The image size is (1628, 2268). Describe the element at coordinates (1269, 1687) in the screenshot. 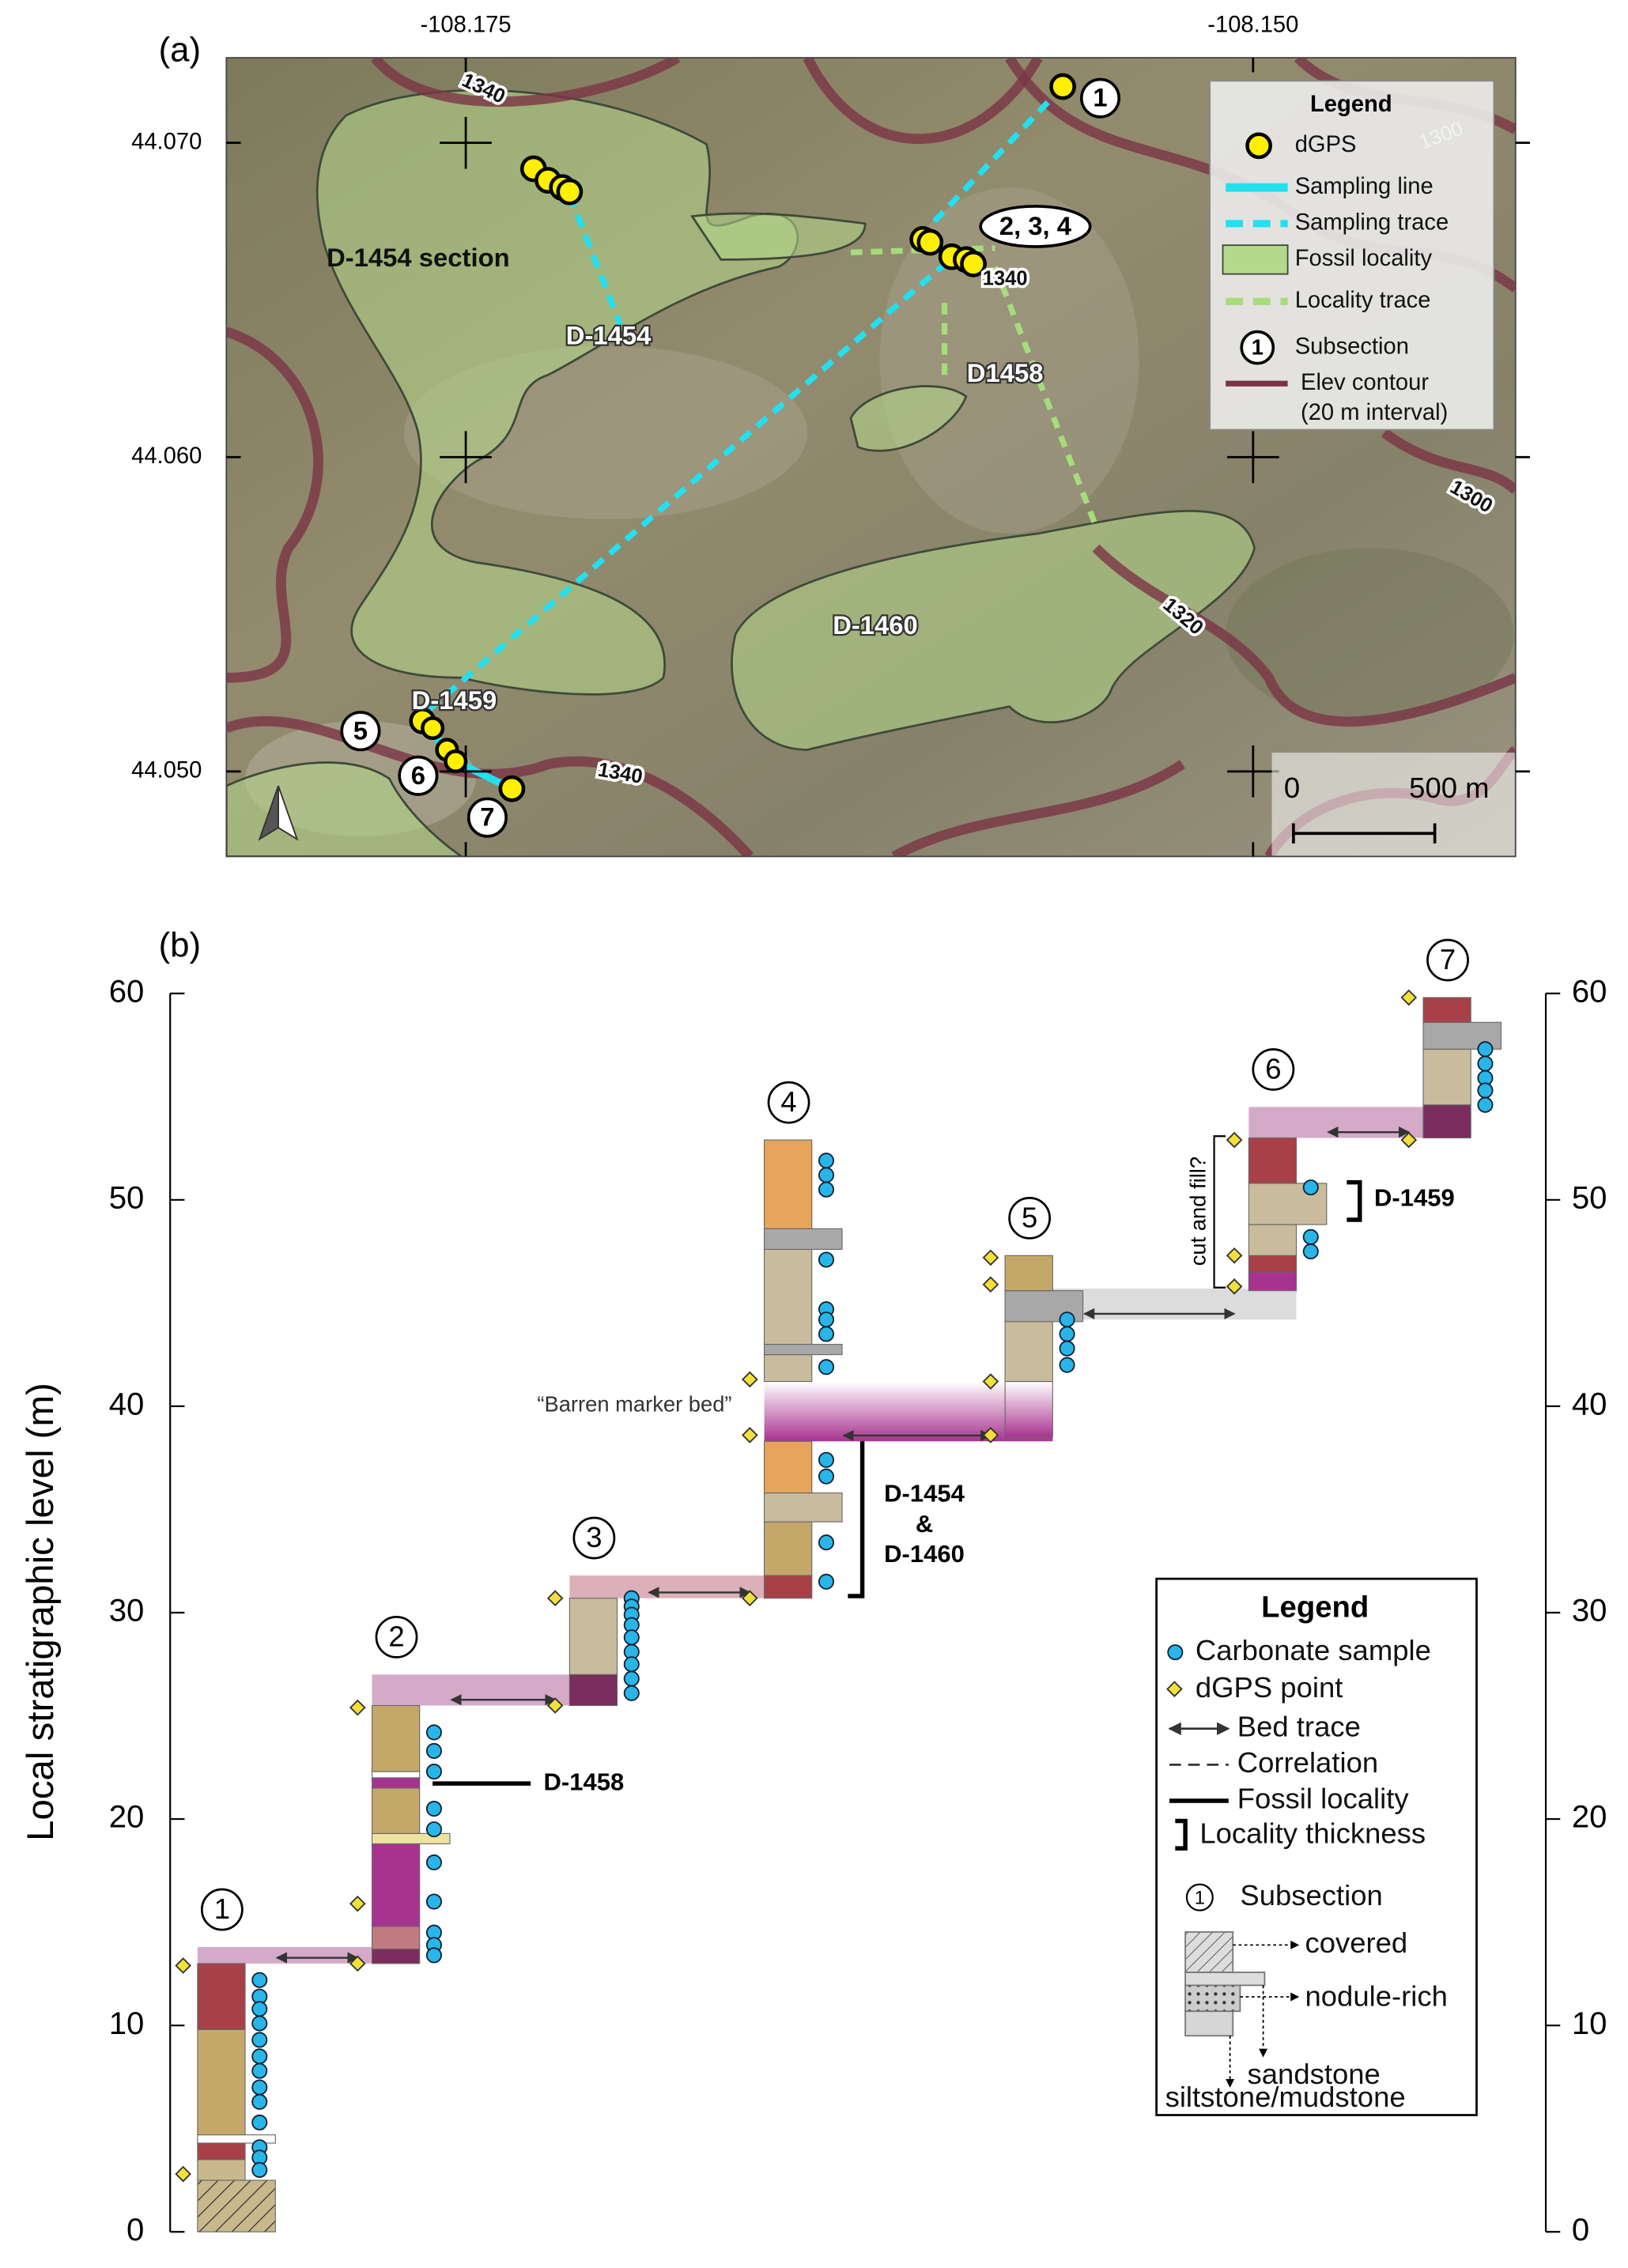

I see `legend-item: dGPS point` at that location.